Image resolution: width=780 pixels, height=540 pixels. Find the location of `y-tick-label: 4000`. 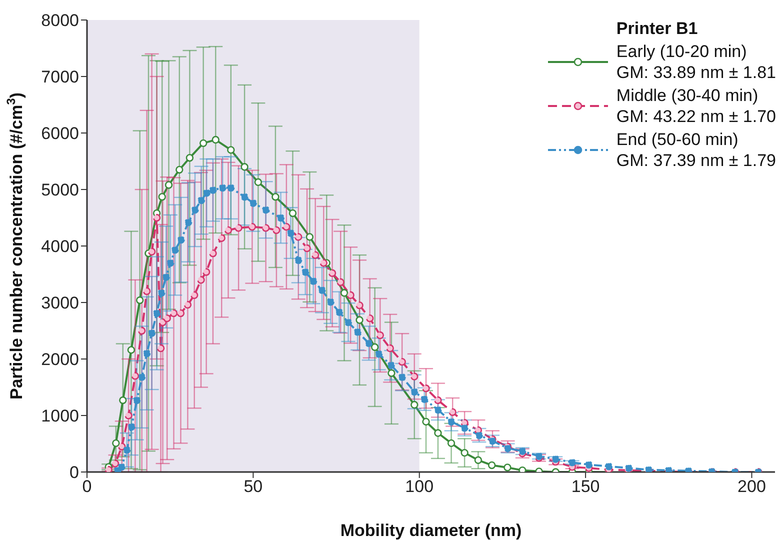

y-tick-label: 4000 is located at coordinates (60, 246).